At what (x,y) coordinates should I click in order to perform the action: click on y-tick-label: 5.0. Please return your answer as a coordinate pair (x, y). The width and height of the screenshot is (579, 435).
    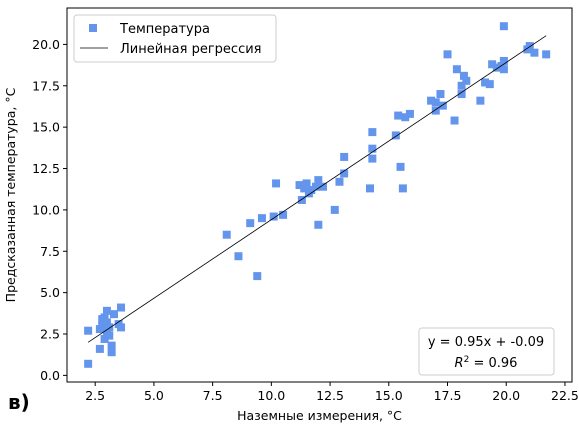
    Looking at the image, I should click on (50, 292).